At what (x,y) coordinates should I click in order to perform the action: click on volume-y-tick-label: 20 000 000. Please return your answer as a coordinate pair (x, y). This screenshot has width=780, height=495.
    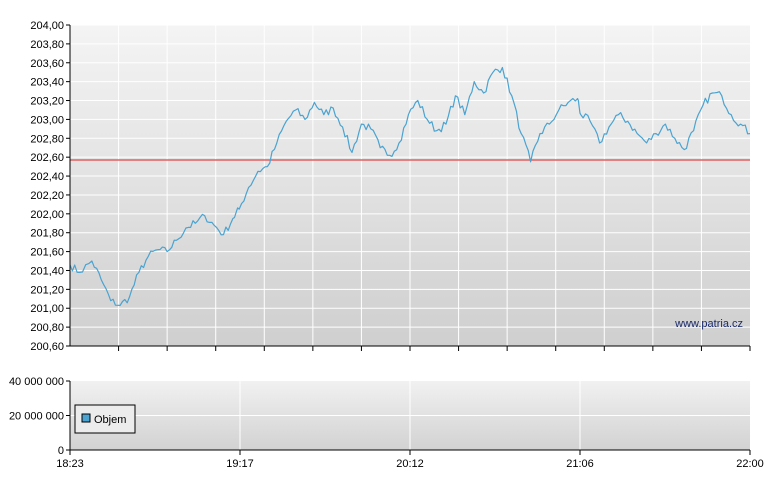
    Looking at the image, I should click on (36, 417).